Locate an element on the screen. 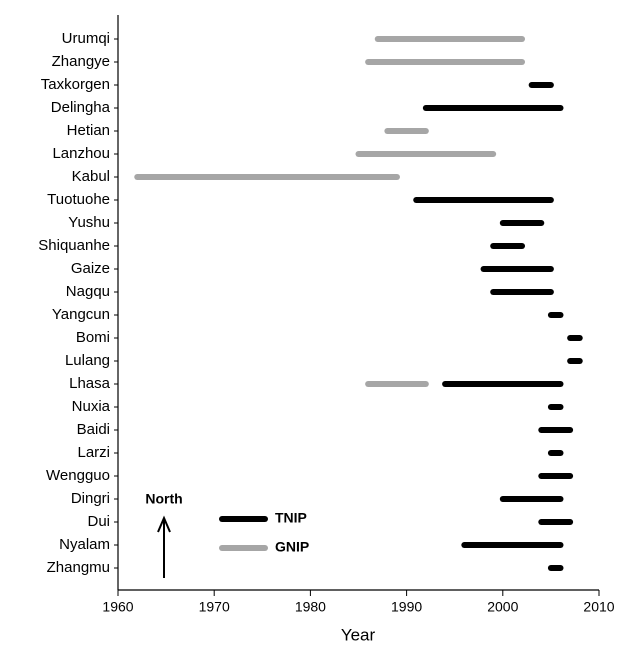  y-tick-label: Nyalam is located at coordinates (84, 544).